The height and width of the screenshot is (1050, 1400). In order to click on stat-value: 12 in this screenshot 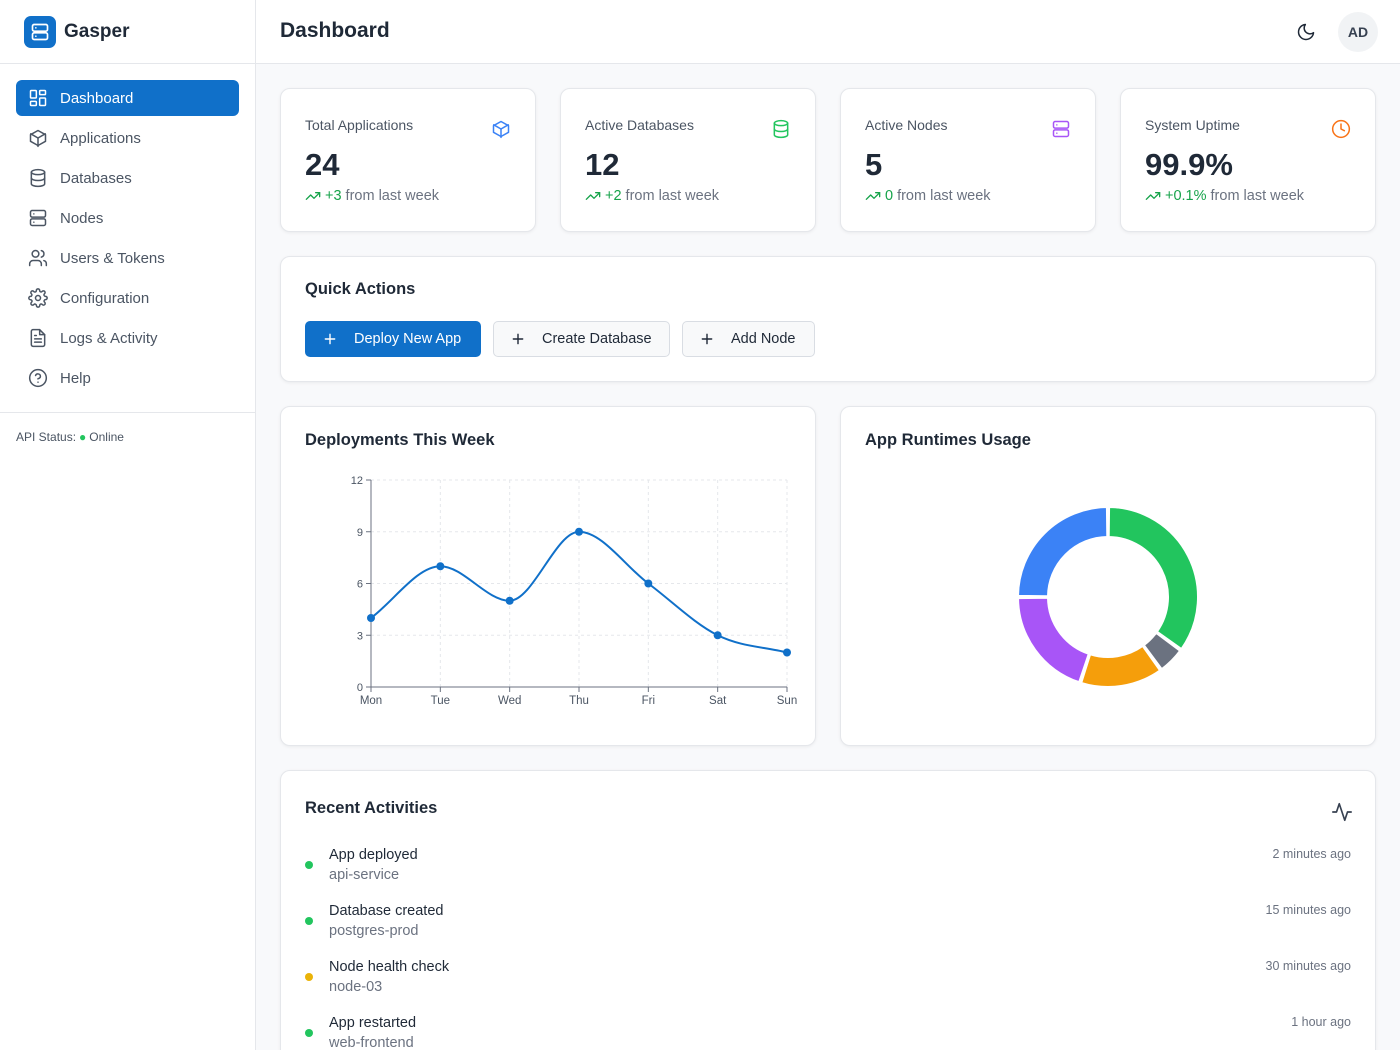, I will do `click(602, 164)`.